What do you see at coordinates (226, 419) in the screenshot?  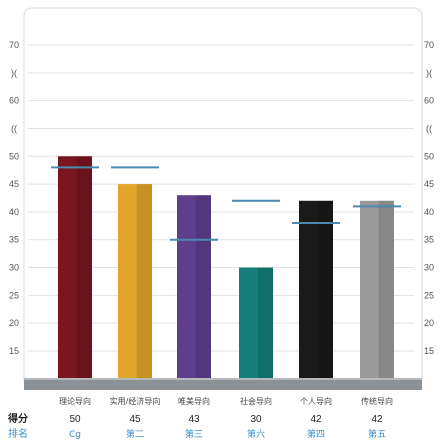 I see `score-values: 50 45 43 30 42 42` at bounding box center [226, 419].